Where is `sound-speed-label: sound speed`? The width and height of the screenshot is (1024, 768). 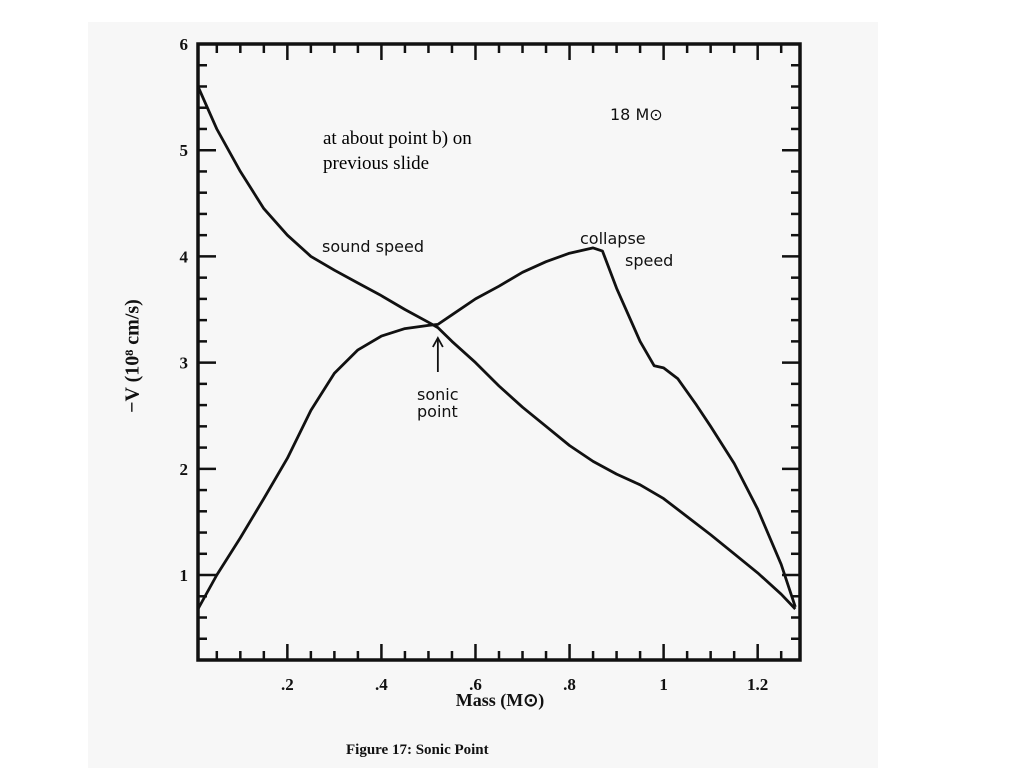
sound-speed-label: sound speed is located at coordinates (373, 246).